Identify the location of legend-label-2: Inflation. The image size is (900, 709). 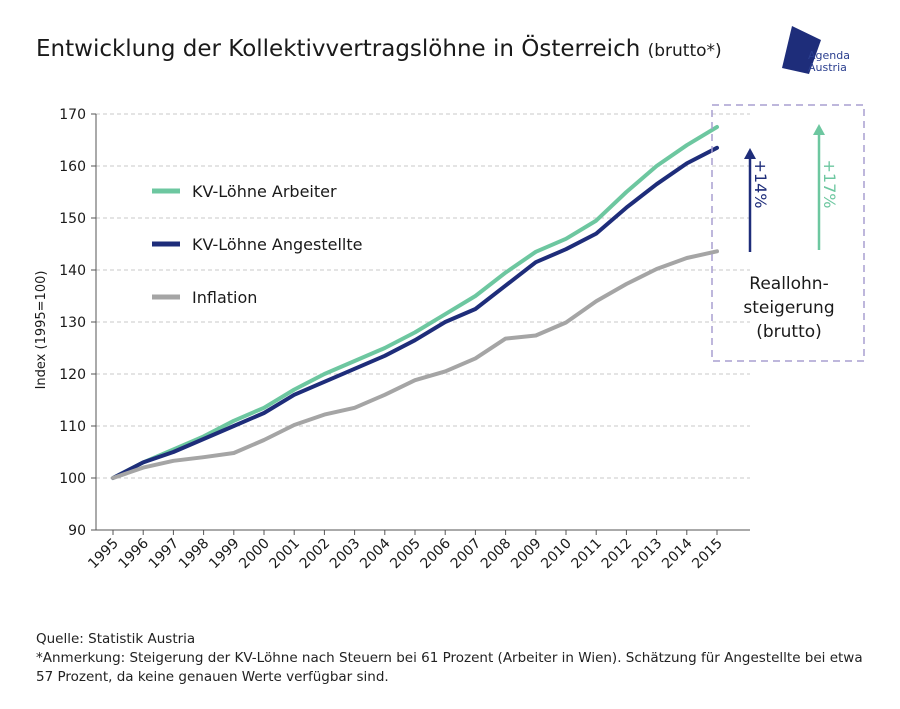
(224, 297).